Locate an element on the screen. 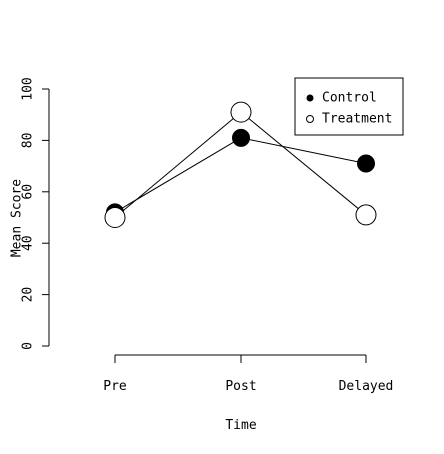 The width and height of the screenshot is (444, 454). y-tick-label: 100 is located at coordinates (28, 88).